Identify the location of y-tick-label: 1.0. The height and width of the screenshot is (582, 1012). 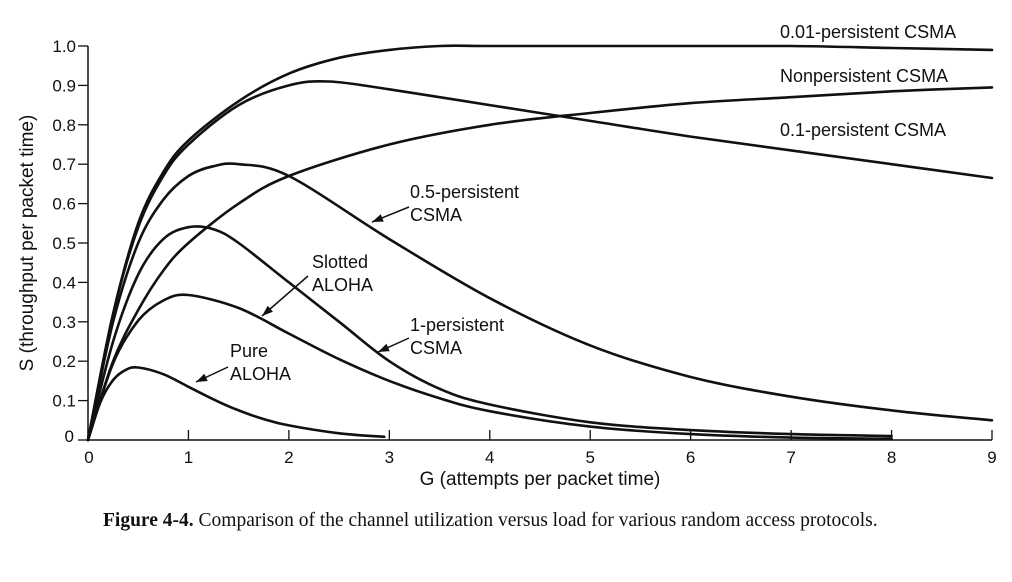
(64, 46).